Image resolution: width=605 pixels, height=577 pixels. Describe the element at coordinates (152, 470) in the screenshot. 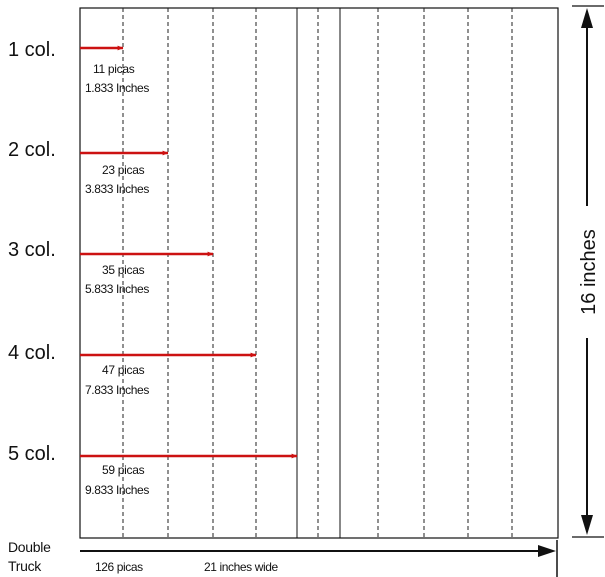

I see `column-row-5: 5 col. 59 picas 9.833 Inches` at that location.